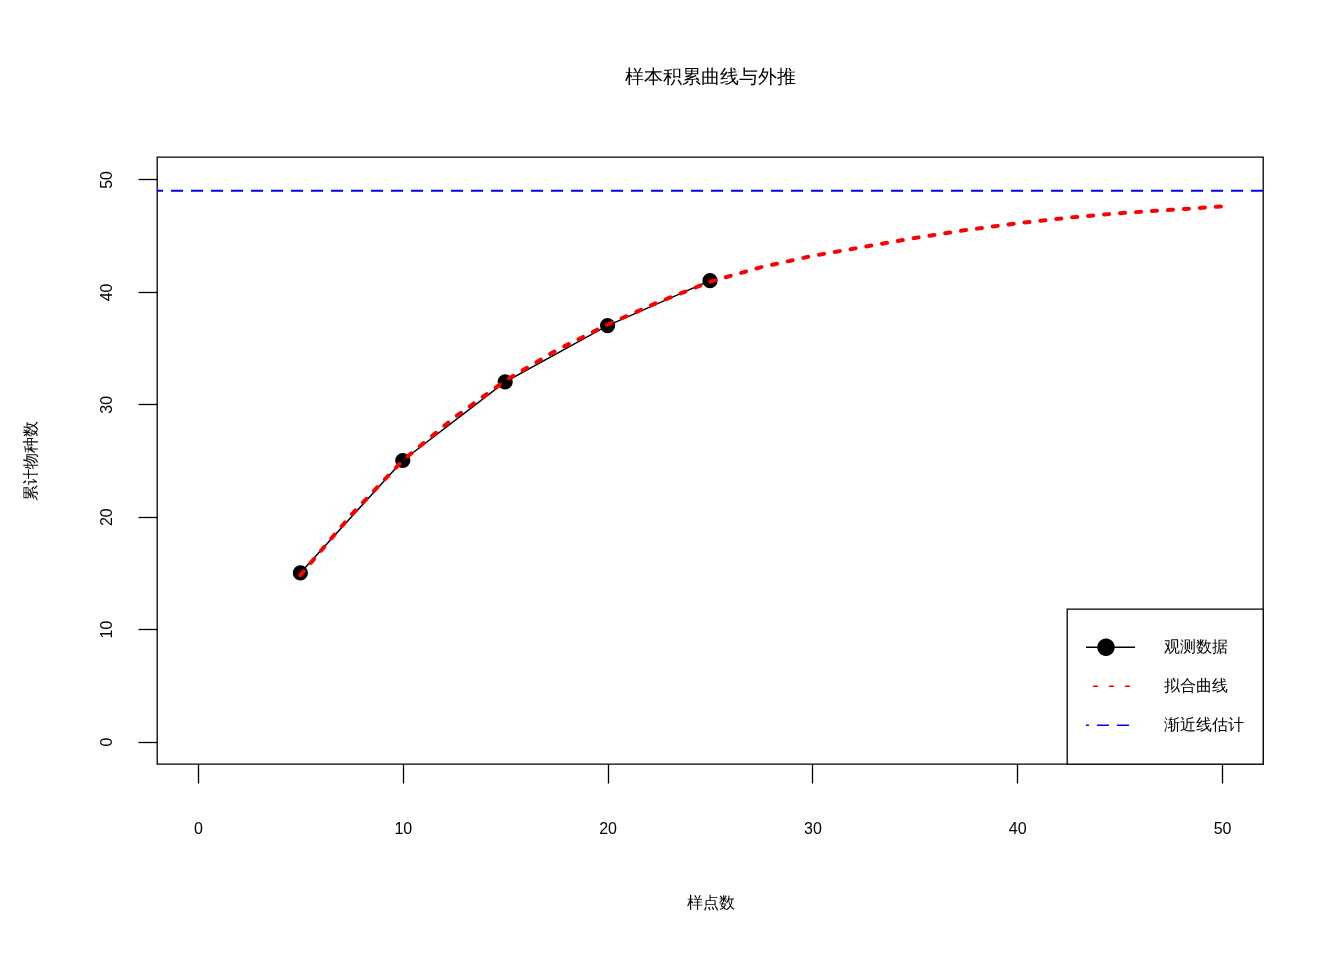 This screenshot has width=1344, height=960. What do you see at coordinates (403, 828) in the screenshot?
I see `x-tick-label: 10` at bounding box center [403, 828].